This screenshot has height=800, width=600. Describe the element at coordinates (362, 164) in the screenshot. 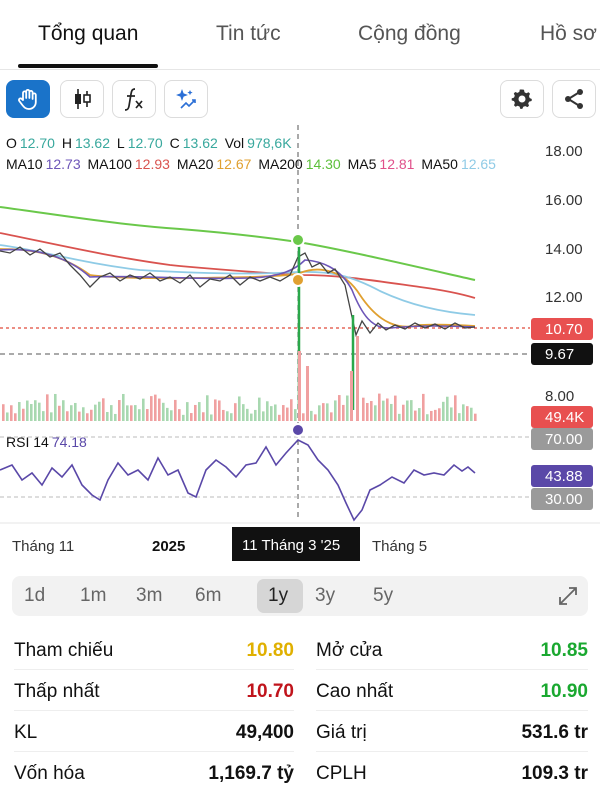

I see `ma5-label: MA5` at that location.